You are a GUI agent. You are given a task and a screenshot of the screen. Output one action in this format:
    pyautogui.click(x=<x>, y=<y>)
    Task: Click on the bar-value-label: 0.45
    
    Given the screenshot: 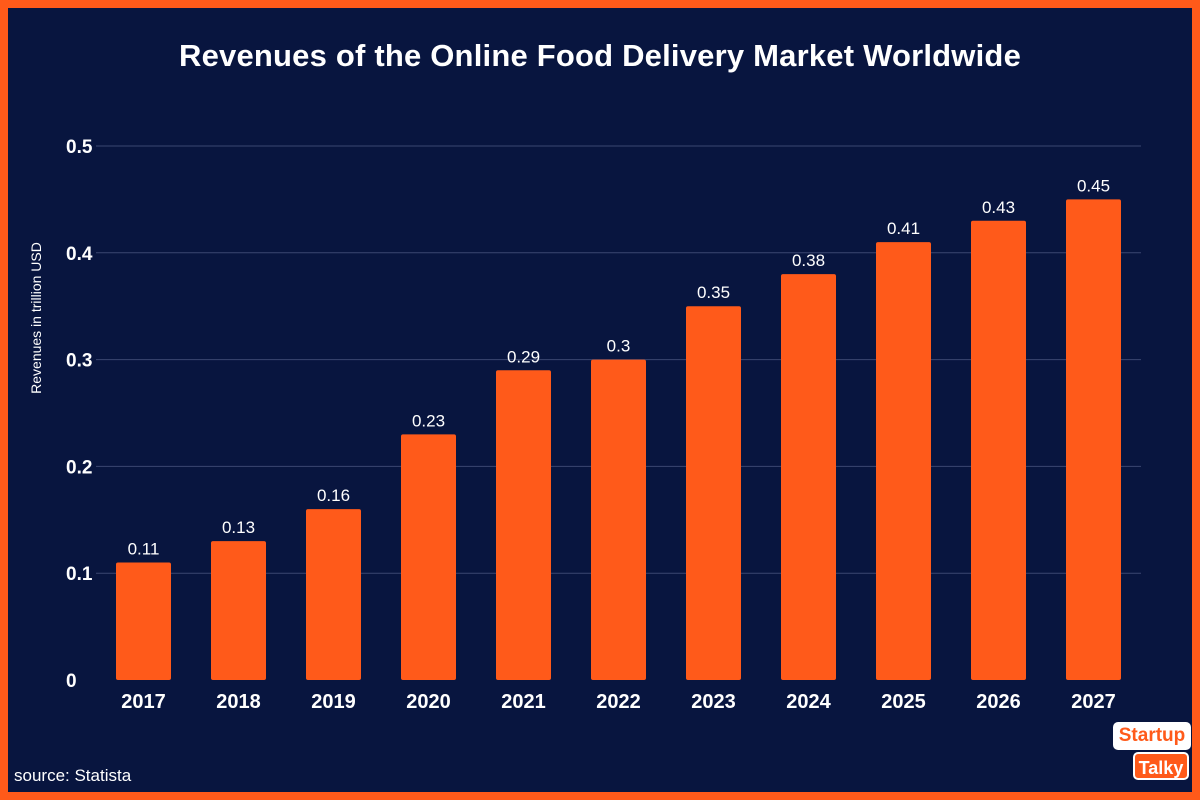 What is the action you would take?
    pyautogui.click(x=1093, y=185)
    